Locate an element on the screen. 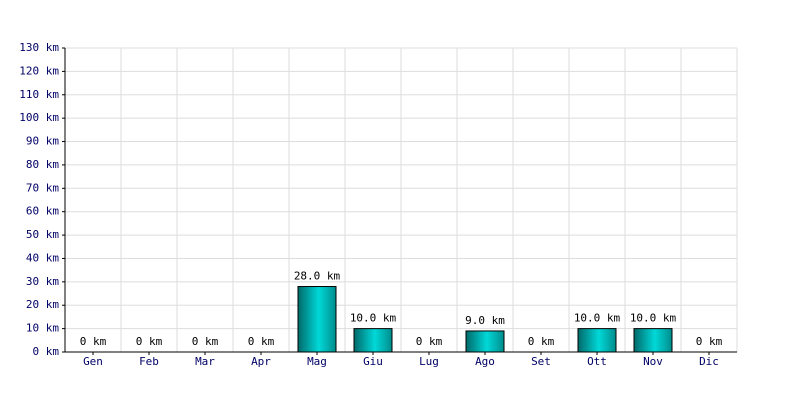 The height and width of the screenshot is (400, 800). x-tick-label: Apr is located at coordinates (261, 361).